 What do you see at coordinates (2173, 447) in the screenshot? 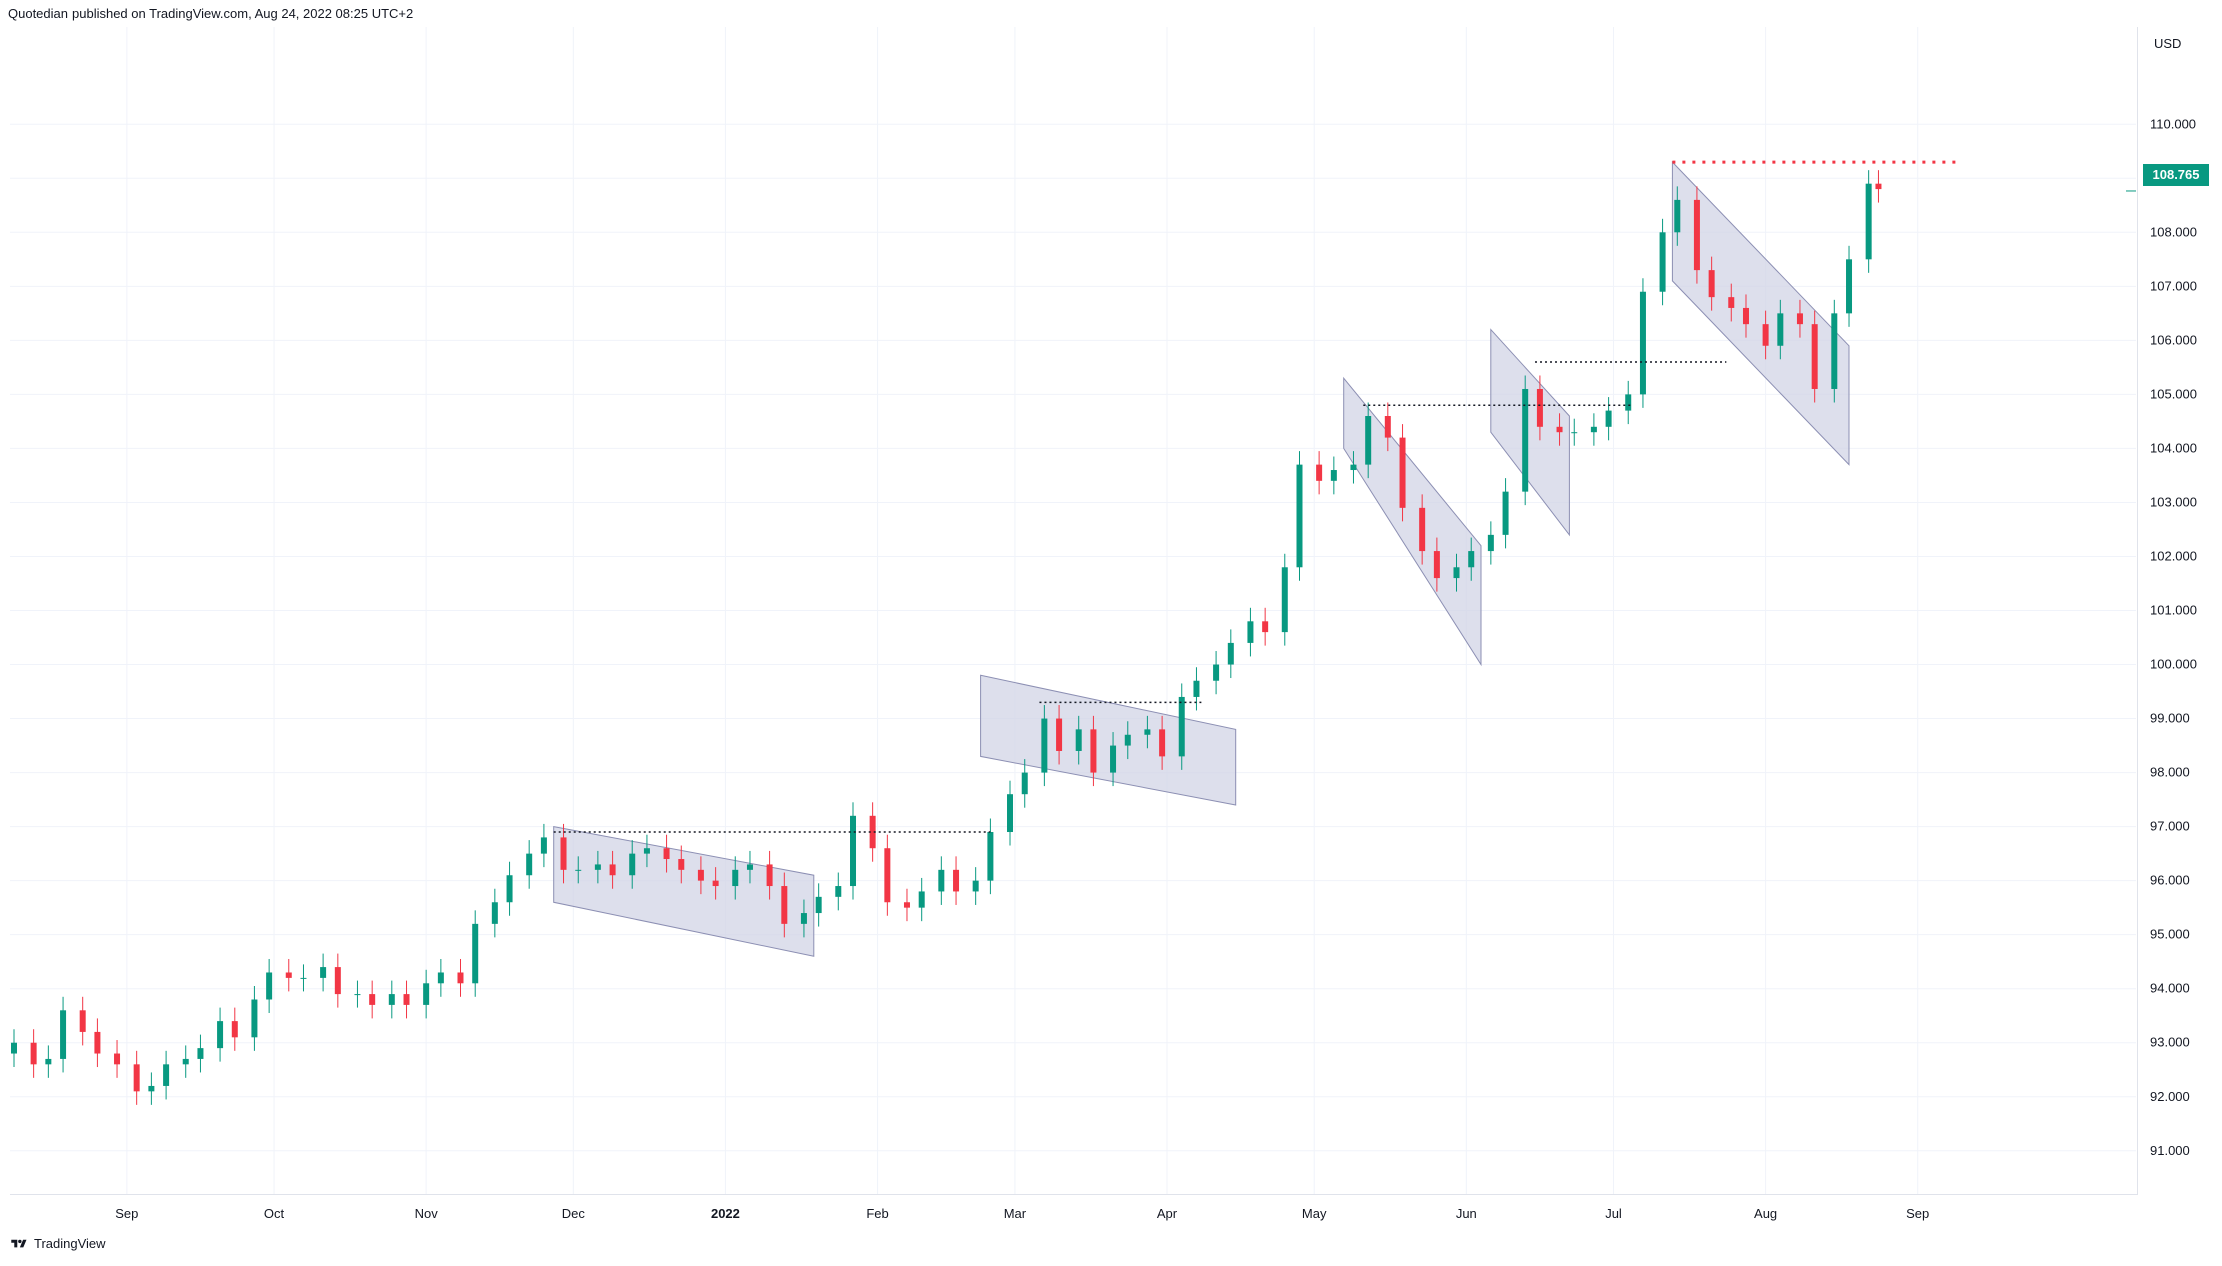
I see `y-tick-label: 104.000` at bounding box center [2173, 447].